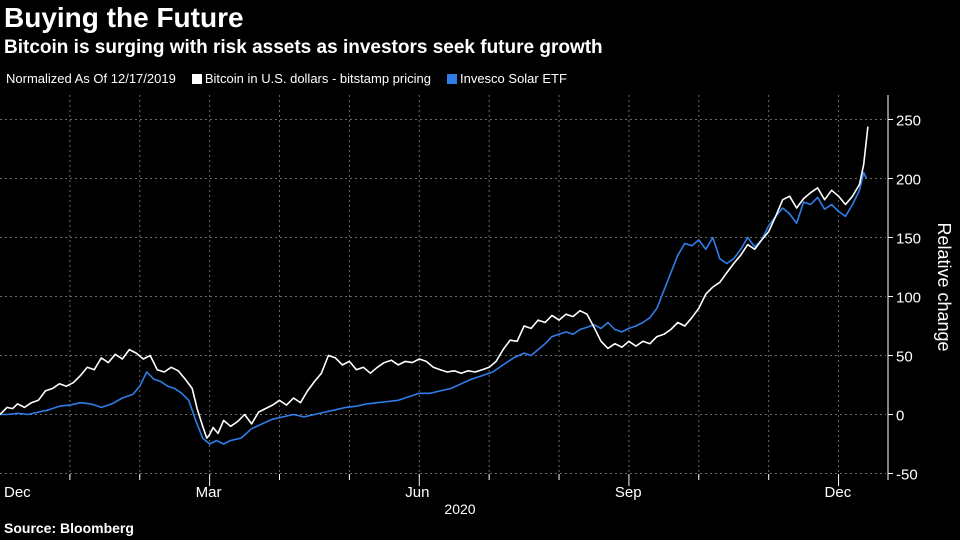 The image size is (960, 540). I want to click on x-axis: Dec Mar Jun Sep Dec, so click(428, 487).